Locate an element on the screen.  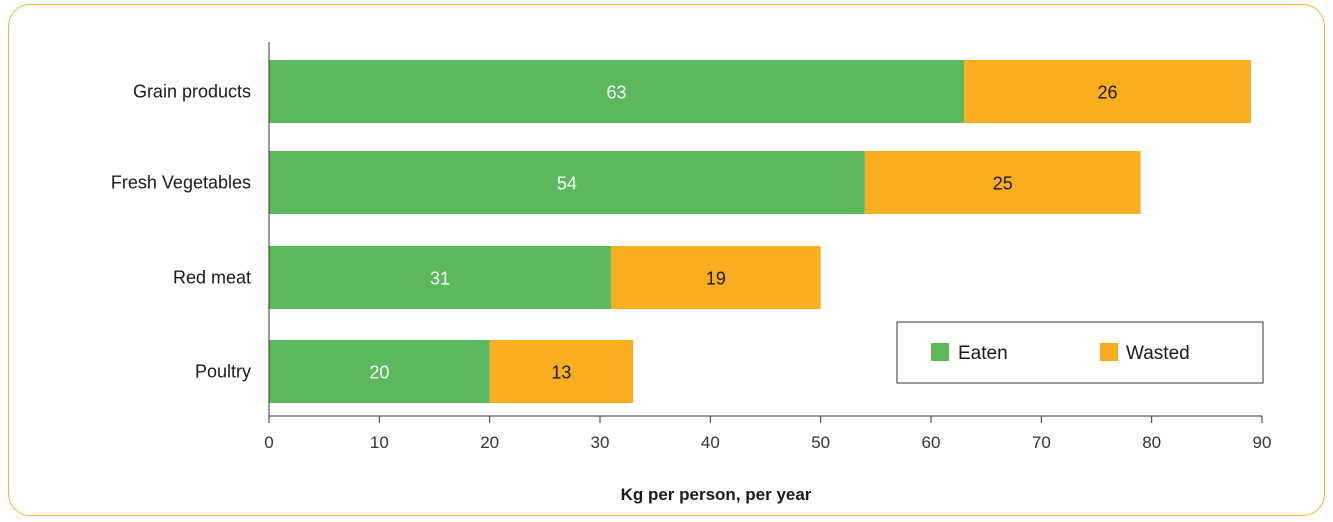
x-tick-label: 60 is located at coordinates (931, 442).